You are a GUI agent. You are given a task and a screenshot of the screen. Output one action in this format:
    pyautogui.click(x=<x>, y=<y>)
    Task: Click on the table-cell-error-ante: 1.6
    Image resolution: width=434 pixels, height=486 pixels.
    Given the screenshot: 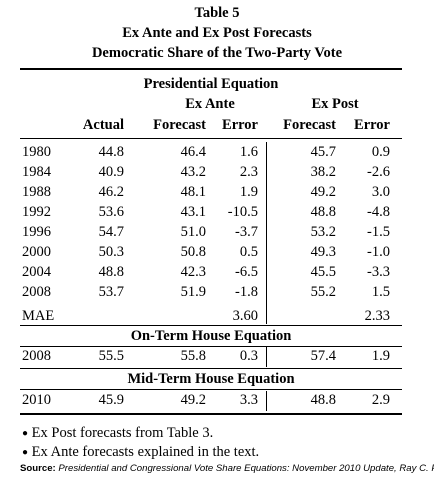 What is the action you would take?
    pyautogui.click(x=248, y=152)
    